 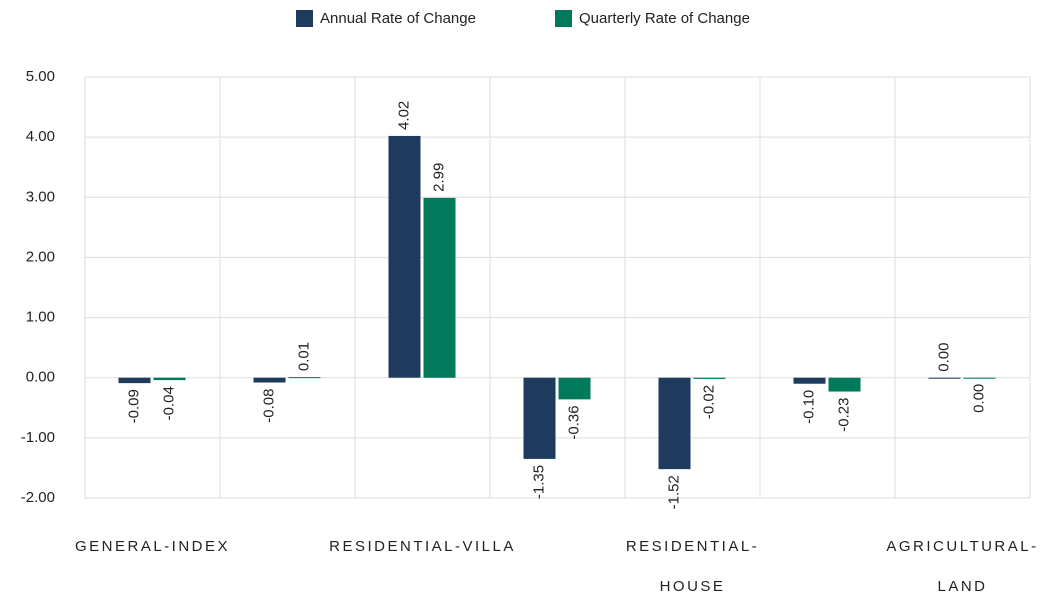 I want to click on x-tick-label: AGRICULTURAL-LAND, so click(x=962, y=566).